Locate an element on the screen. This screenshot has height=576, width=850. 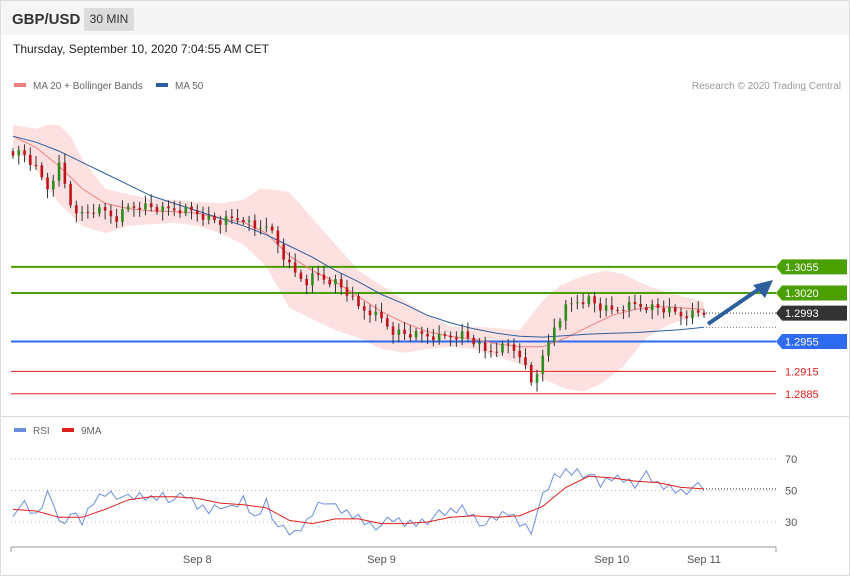
level-tag-text: 1.3055 is located at coordinates (802, 268).